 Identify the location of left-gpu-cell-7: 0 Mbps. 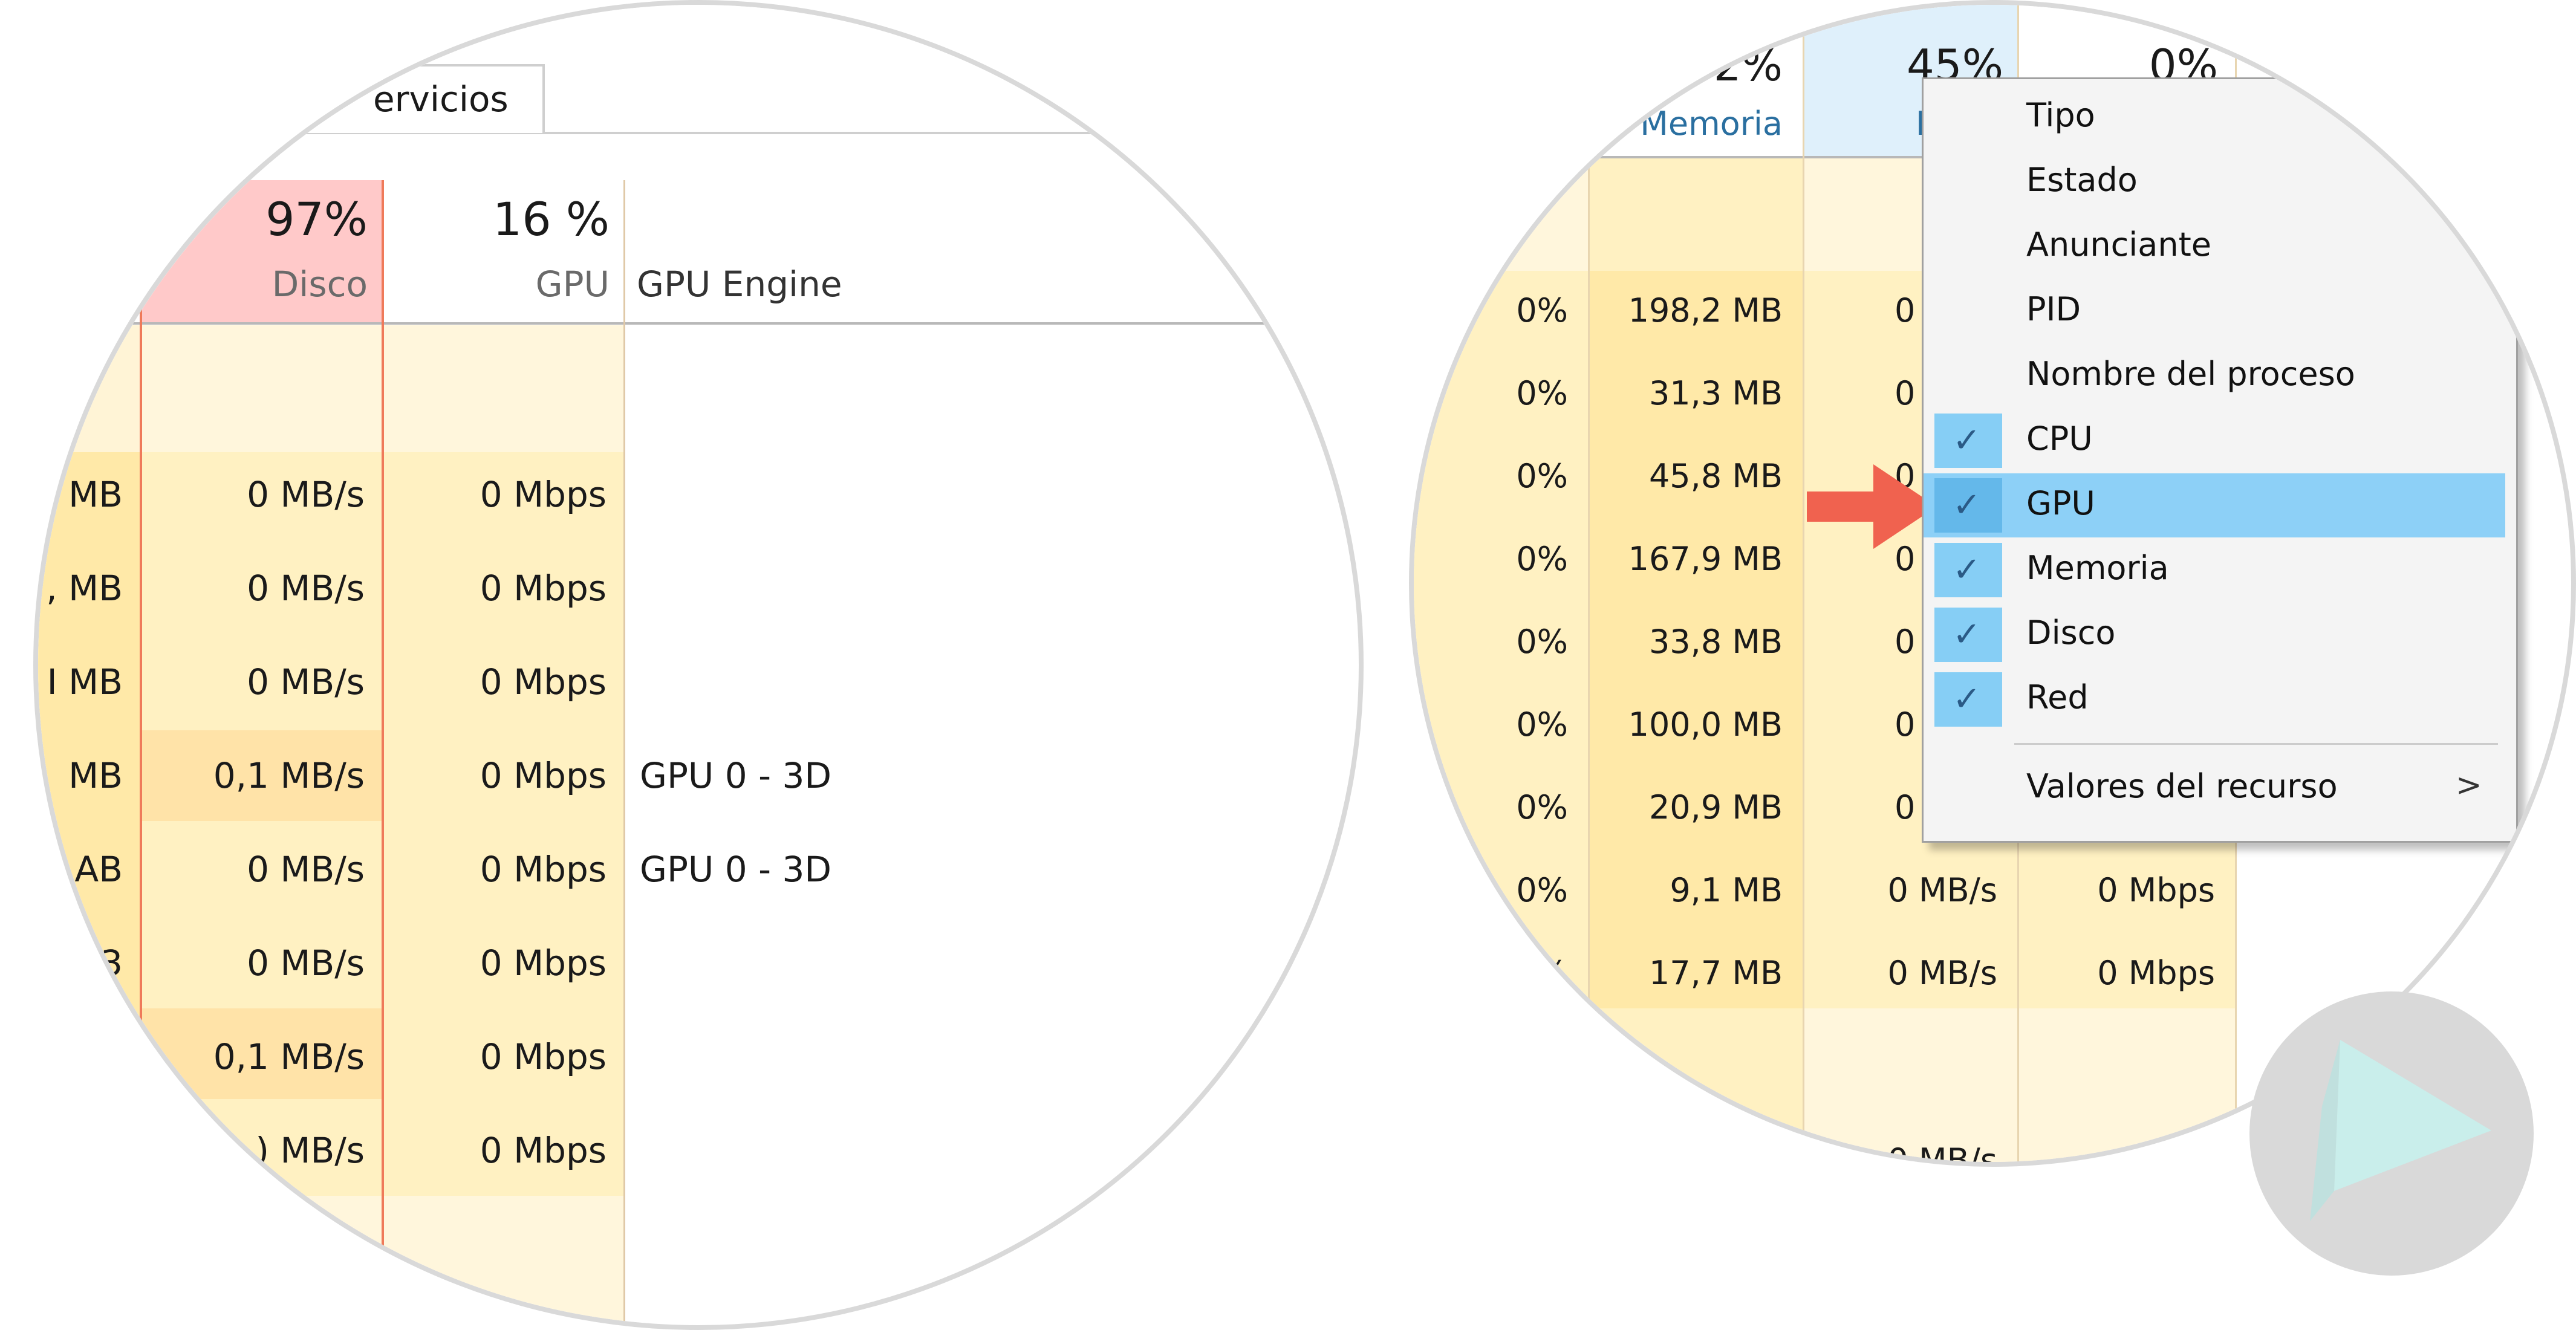
(544, 1150).